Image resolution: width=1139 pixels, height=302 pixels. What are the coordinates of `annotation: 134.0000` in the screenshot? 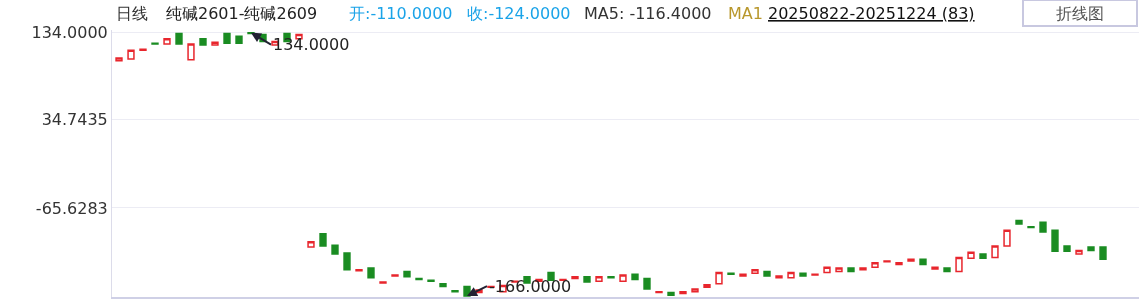 It's located at (311, 44).